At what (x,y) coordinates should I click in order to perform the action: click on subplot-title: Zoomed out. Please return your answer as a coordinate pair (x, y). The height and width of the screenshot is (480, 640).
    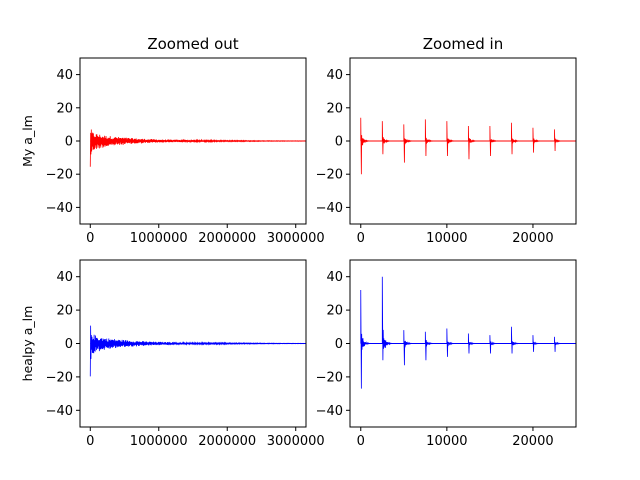
    Looking at the image, I should click on (192, 44).